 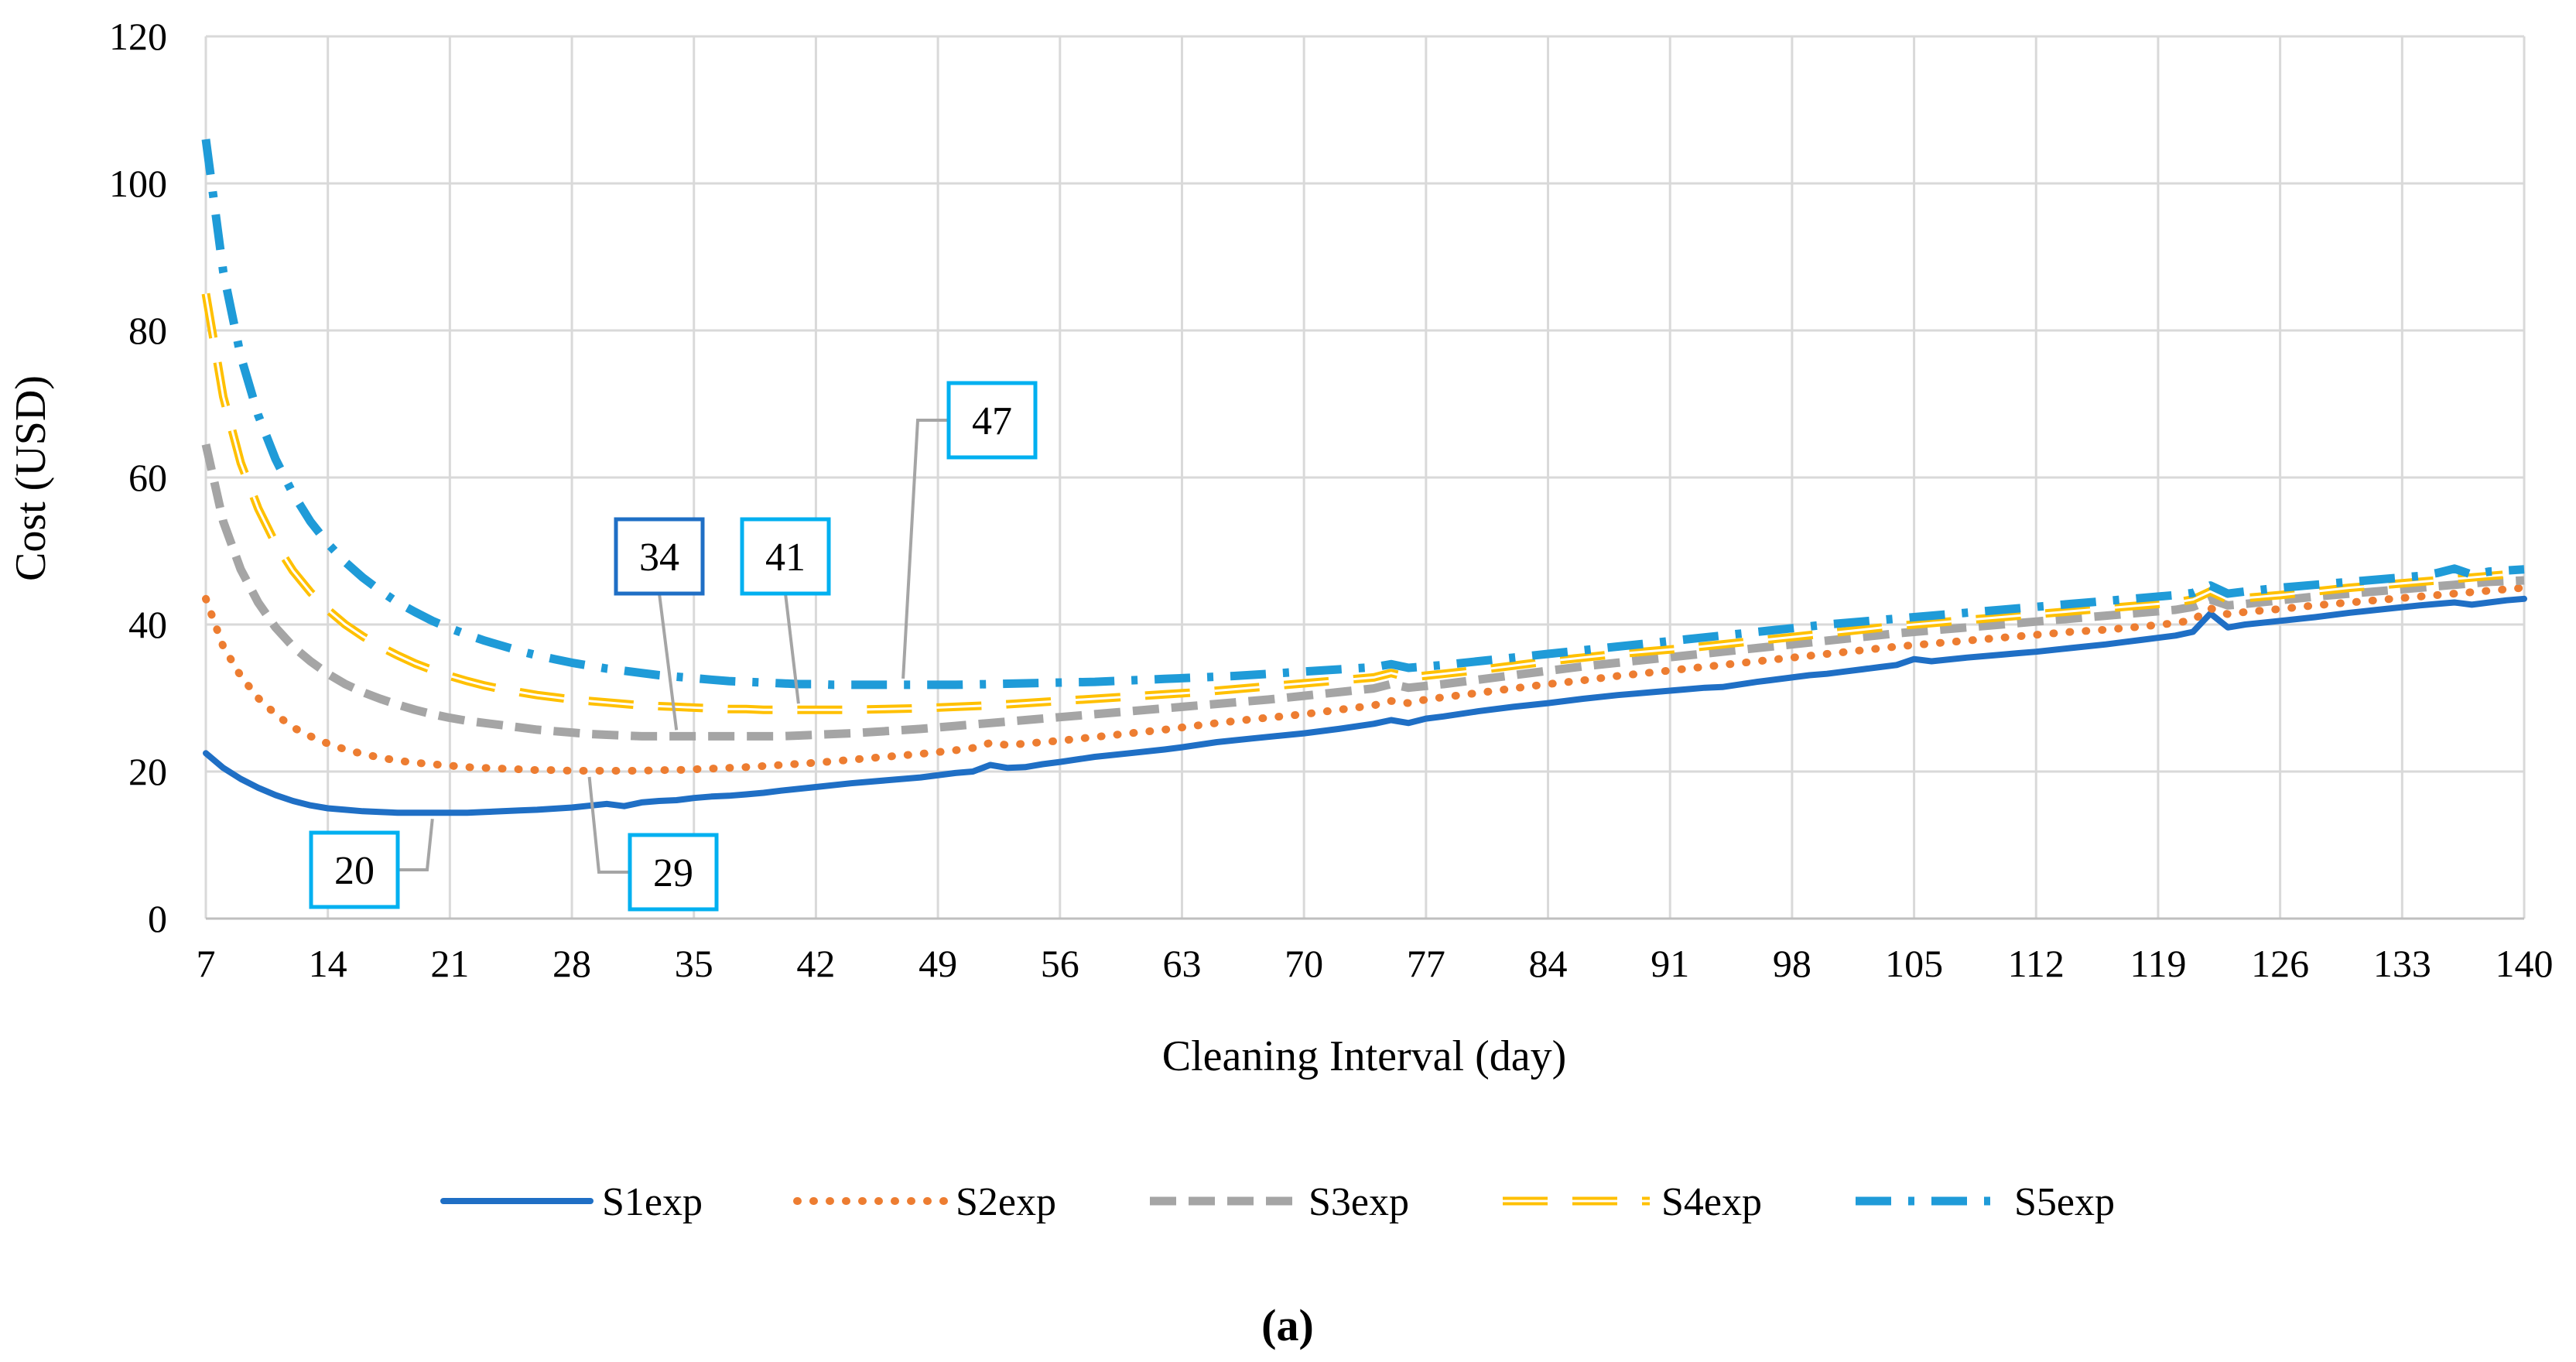 I want to click on callouts: 20 29 34 41 47, so click(x=674, y=646).